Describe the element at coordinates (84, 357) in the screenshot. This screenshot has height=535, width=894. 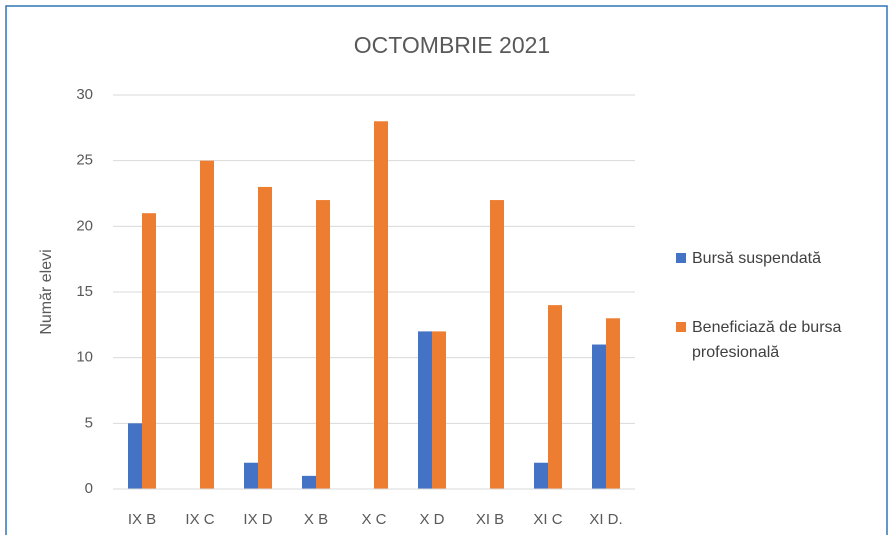
I see `y-tick-label: 10` at that location.